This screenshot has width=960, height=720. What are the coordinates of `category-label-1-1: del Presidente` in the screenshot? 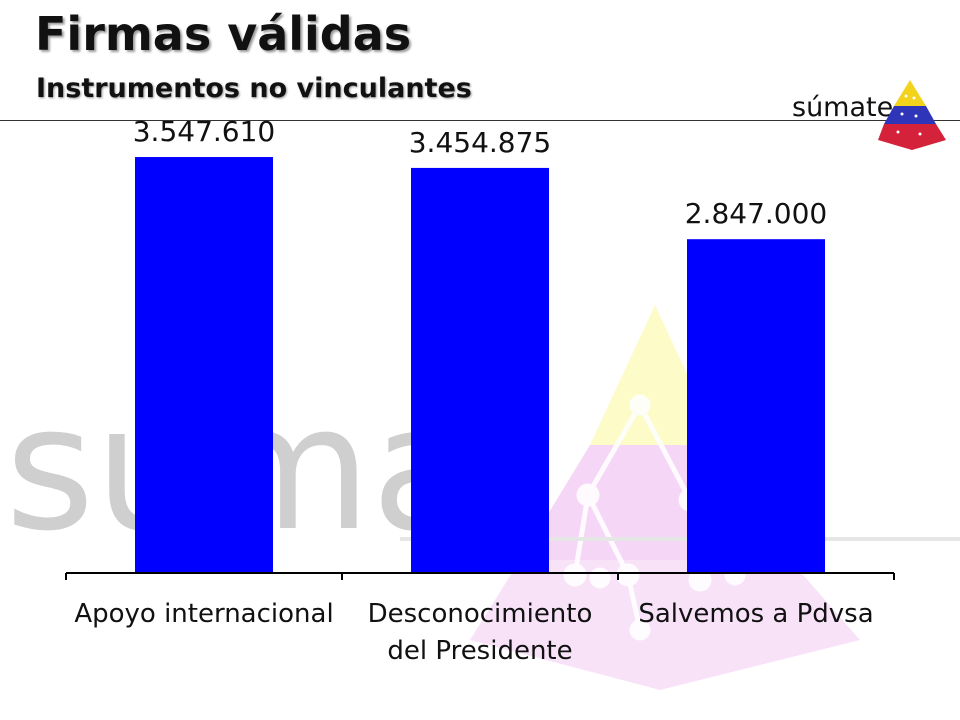 It's located at (479, 651).